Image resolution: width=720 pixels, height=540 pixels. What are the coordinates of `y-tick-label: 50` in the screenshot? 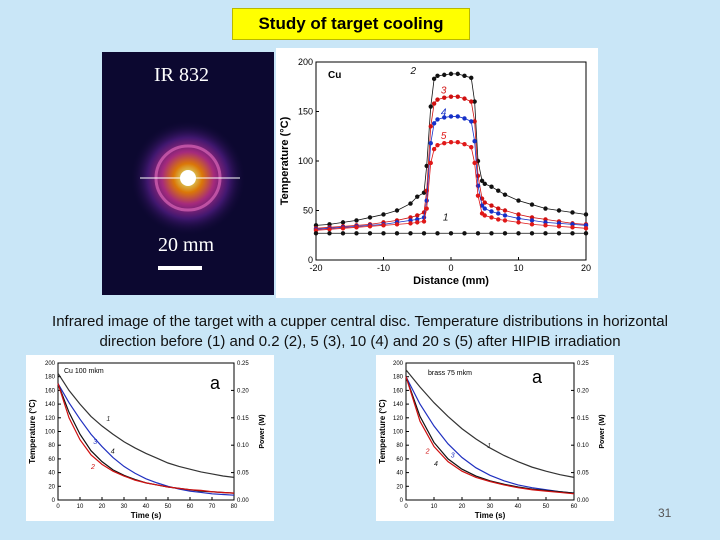 It's located at (308, 211).